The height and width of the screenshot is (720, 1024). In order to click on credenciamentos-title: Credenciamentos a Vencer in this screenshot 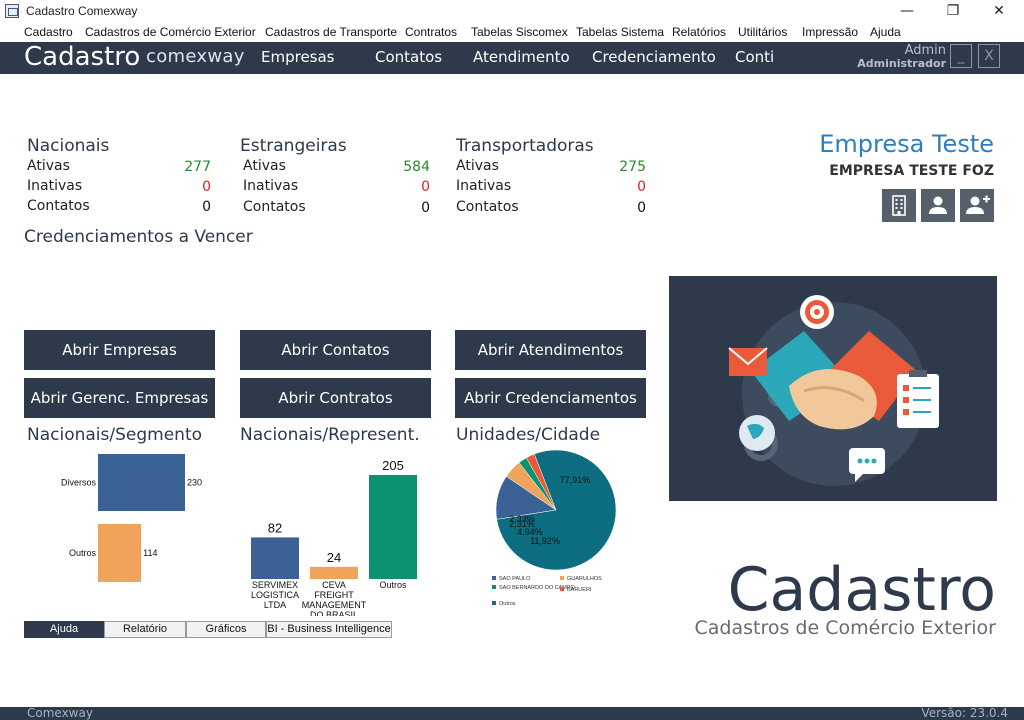, I will do `click(138, 237)`.